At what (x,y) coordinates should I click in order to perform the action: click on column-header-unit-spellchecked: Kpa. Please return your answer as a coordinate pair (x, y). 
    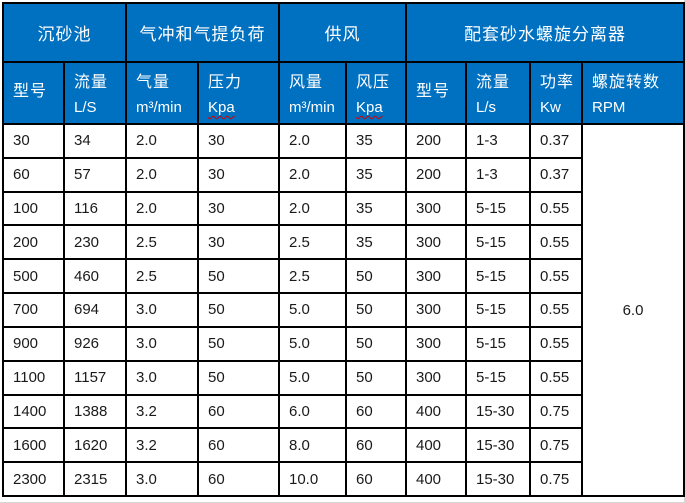
    Looking at the image, I should click on (369, 107).